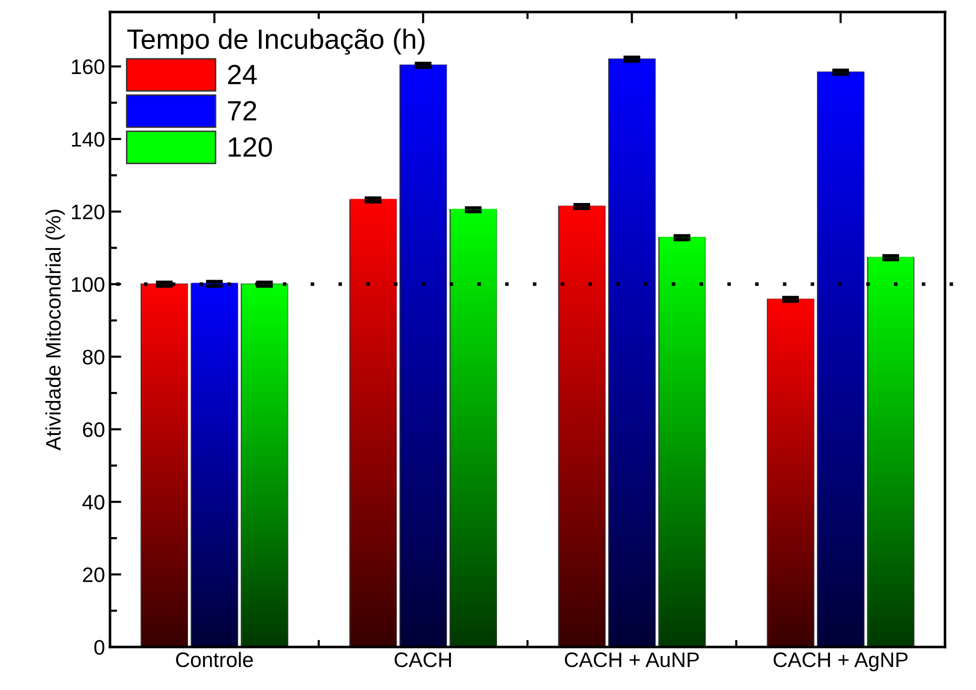  Describe the element at coordinates (93, 502) in the screenshot. I see `y-tick-label: 40` at that location.